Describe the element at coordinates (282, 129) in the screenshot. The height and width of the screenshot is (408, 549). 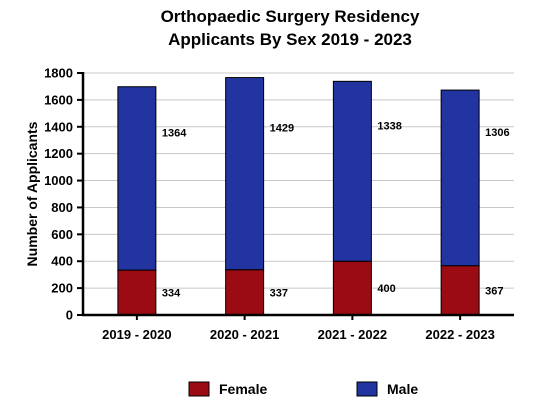
I see `data-label-male: 1429` at that location.